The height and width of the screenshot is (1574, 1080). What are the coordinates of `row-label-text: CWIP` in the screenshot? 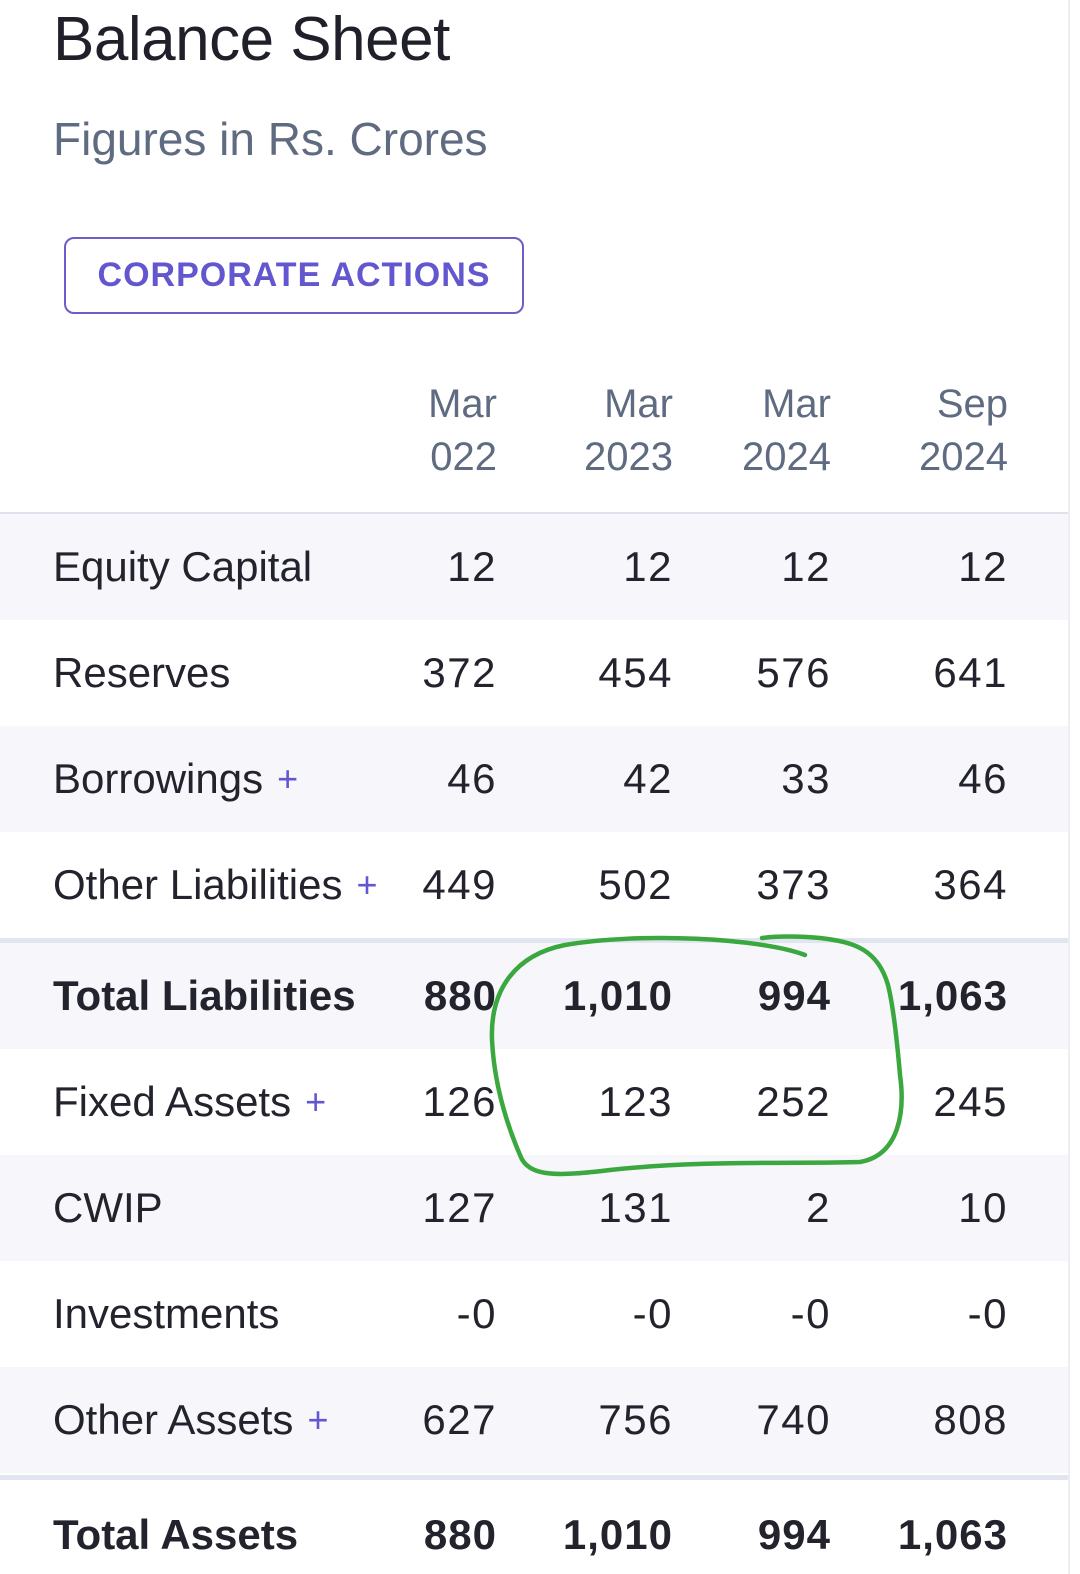 It's located at (108, 1207).